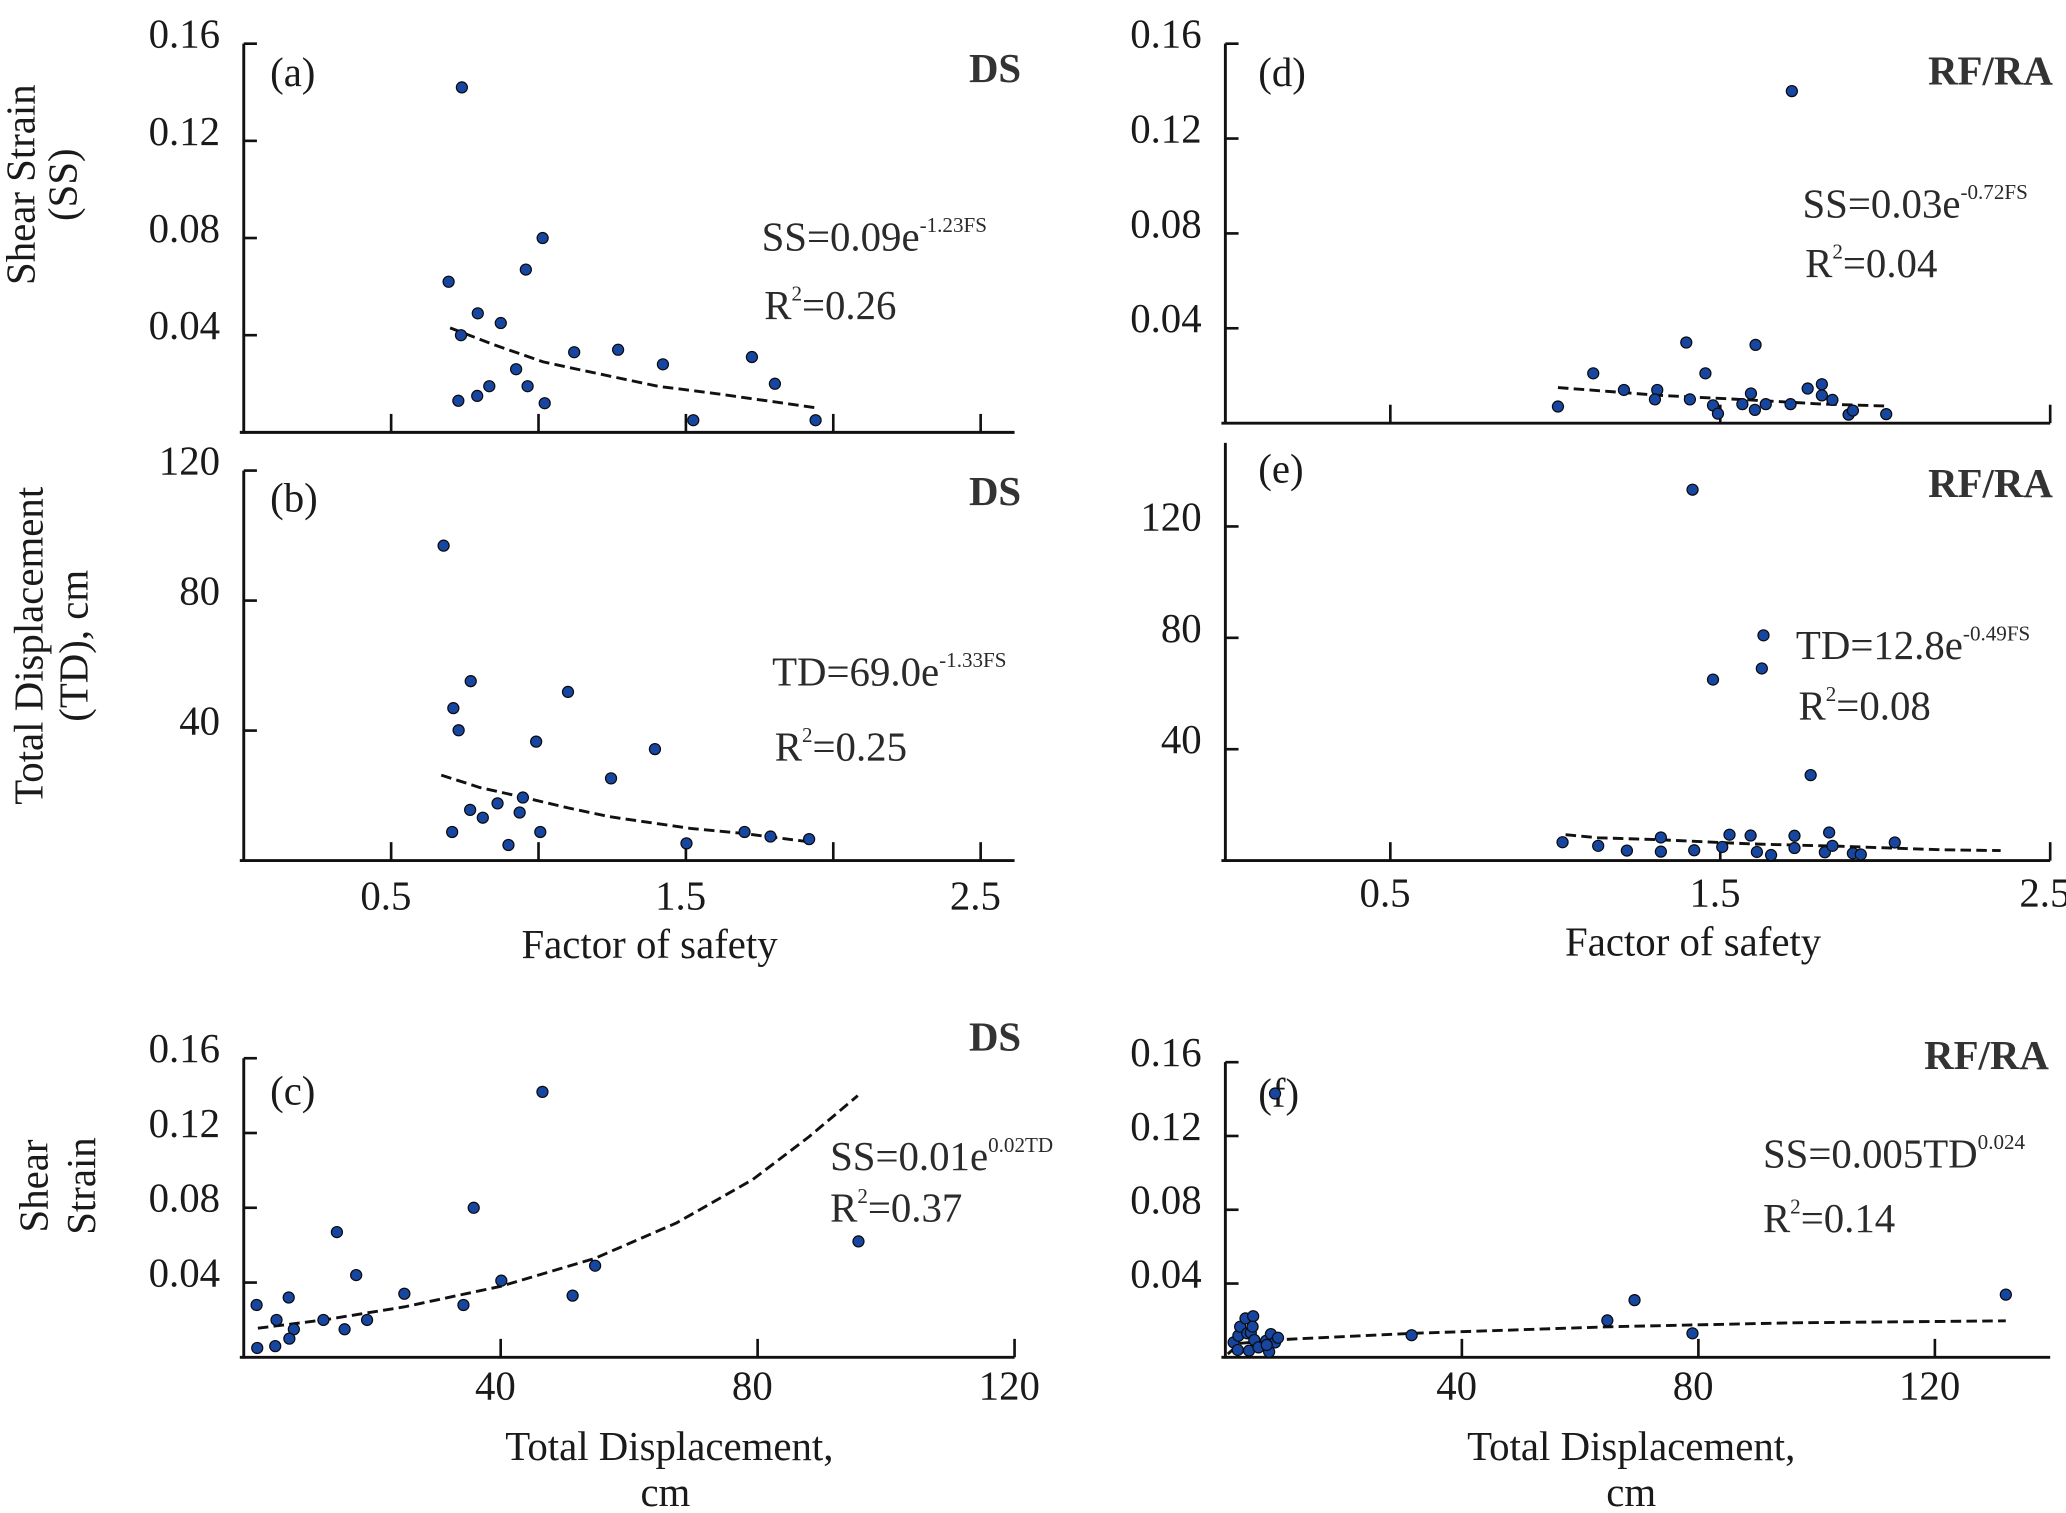 The image size is (2066, 1513). I want to click on x-tick-label: 80, so click(1693, 1385).